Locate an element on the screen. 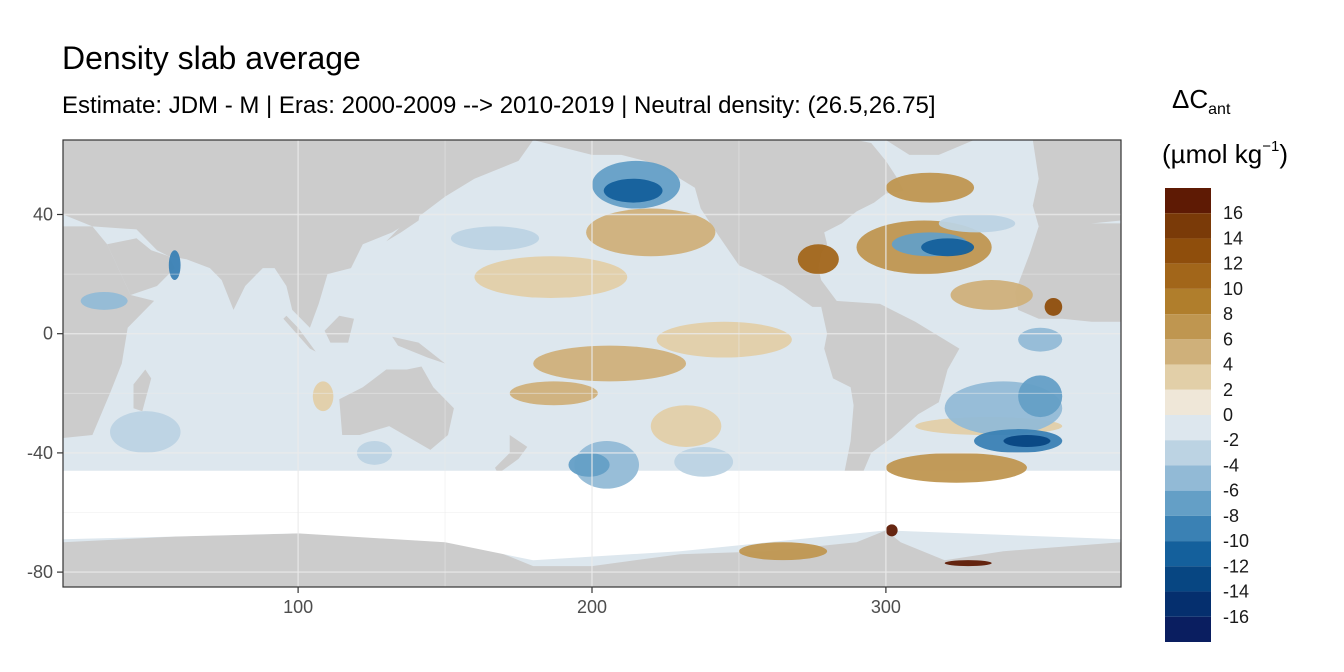 This screenshot has height=672, width=1344. y-tick-label: 0 is located at coordinates (48, 334).